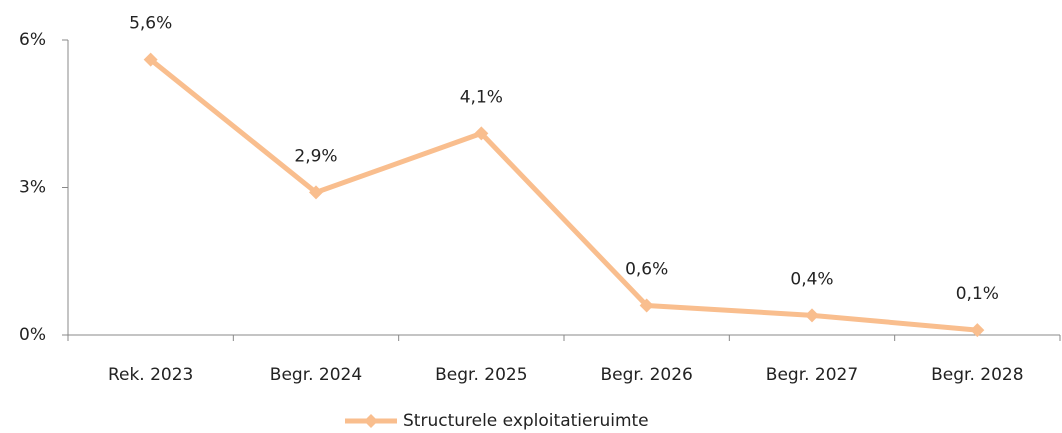 The width and height of the screenshot is (1062, 433). Describe the element at coordinates (526, 421) in the screenshot. I see `legend-label: Structurele exploitatieruimte` at that location.